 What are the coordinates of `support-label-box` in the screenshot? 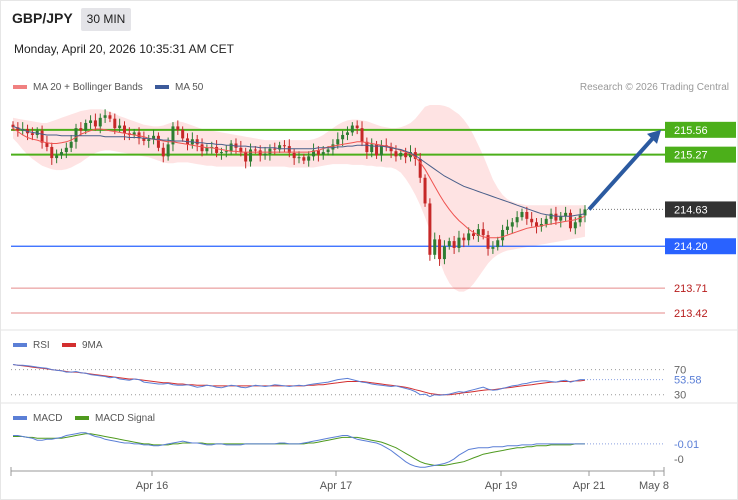 It's located at (700, 246).